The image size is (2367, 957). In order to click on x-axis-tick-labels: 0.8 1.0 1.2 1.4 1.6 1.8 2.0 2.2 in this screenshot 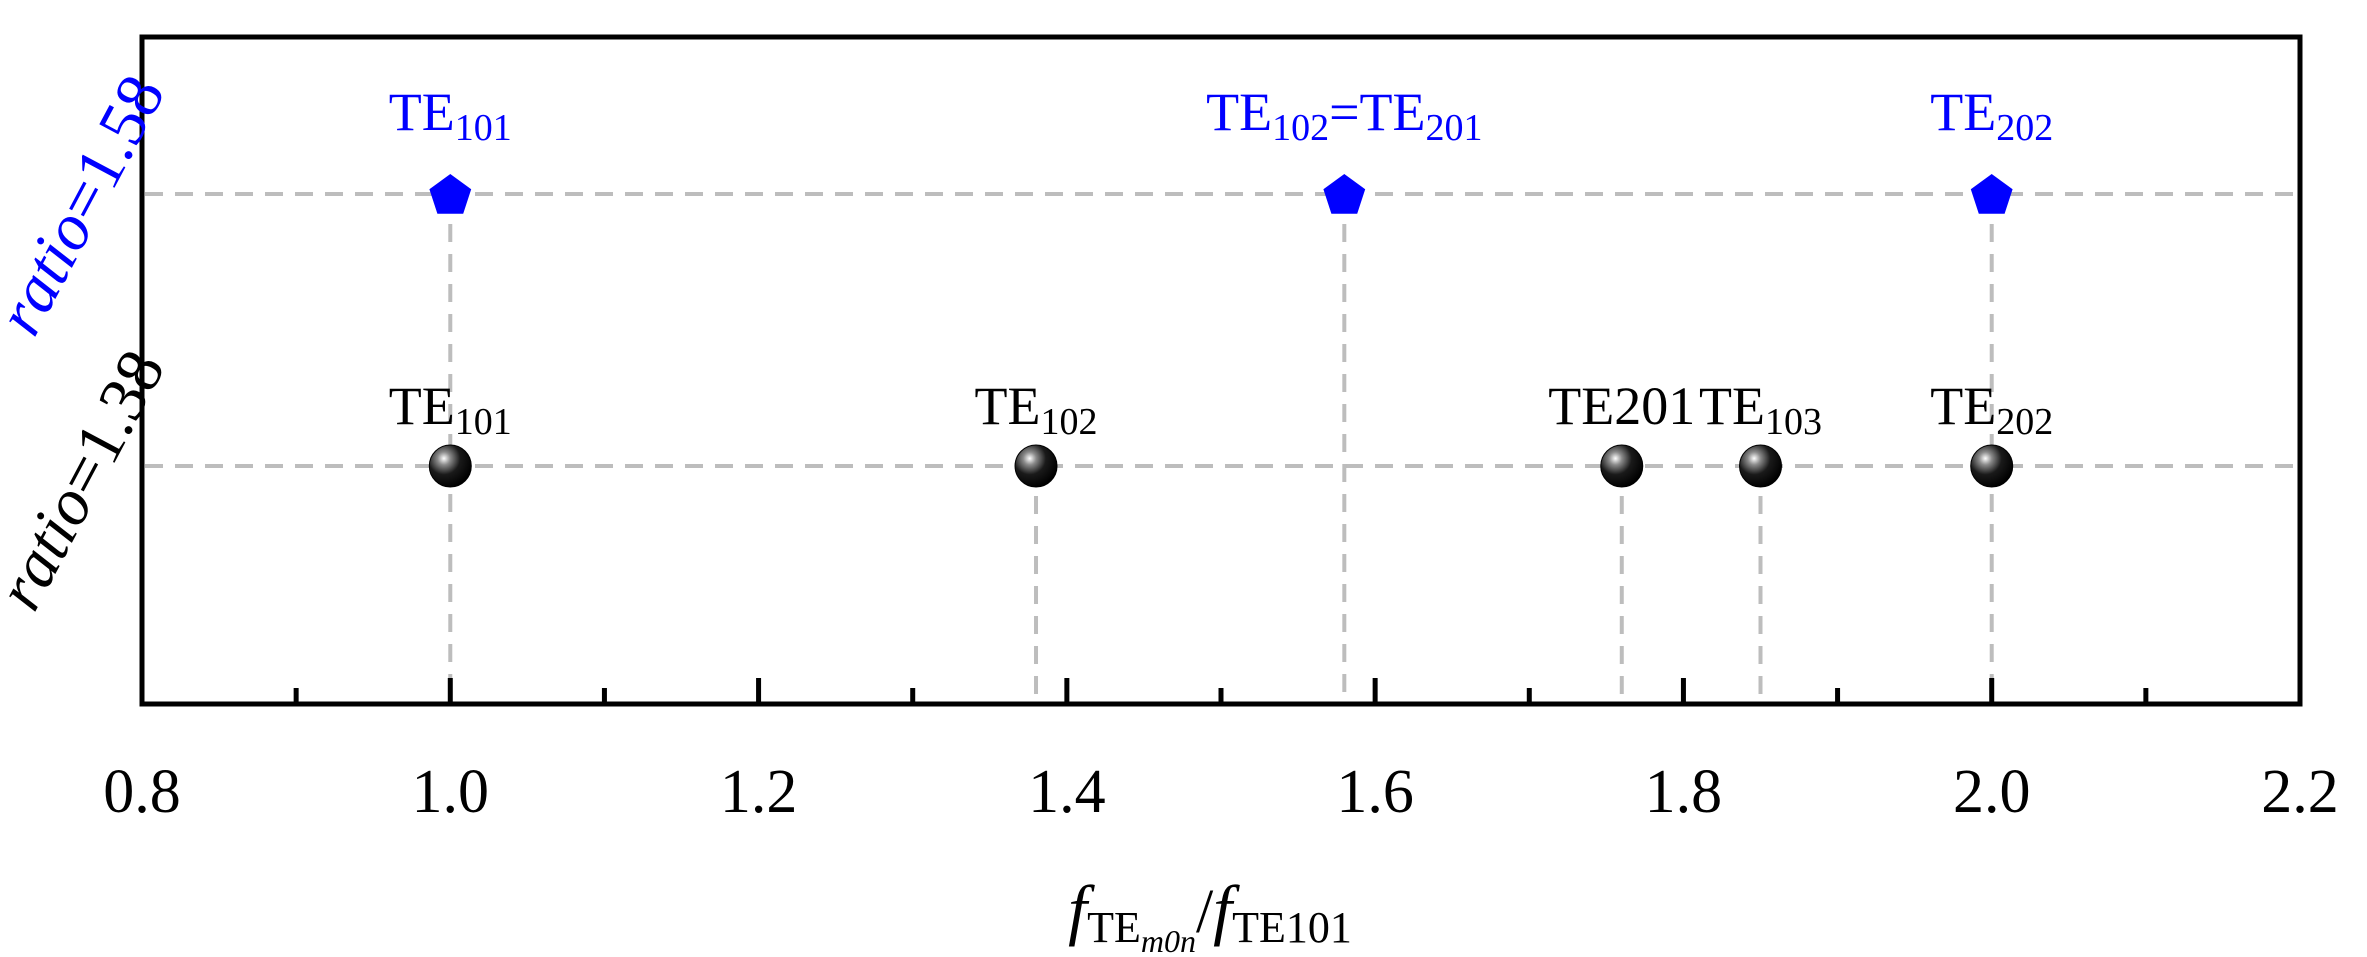, I will do `click(1221, 792)`.